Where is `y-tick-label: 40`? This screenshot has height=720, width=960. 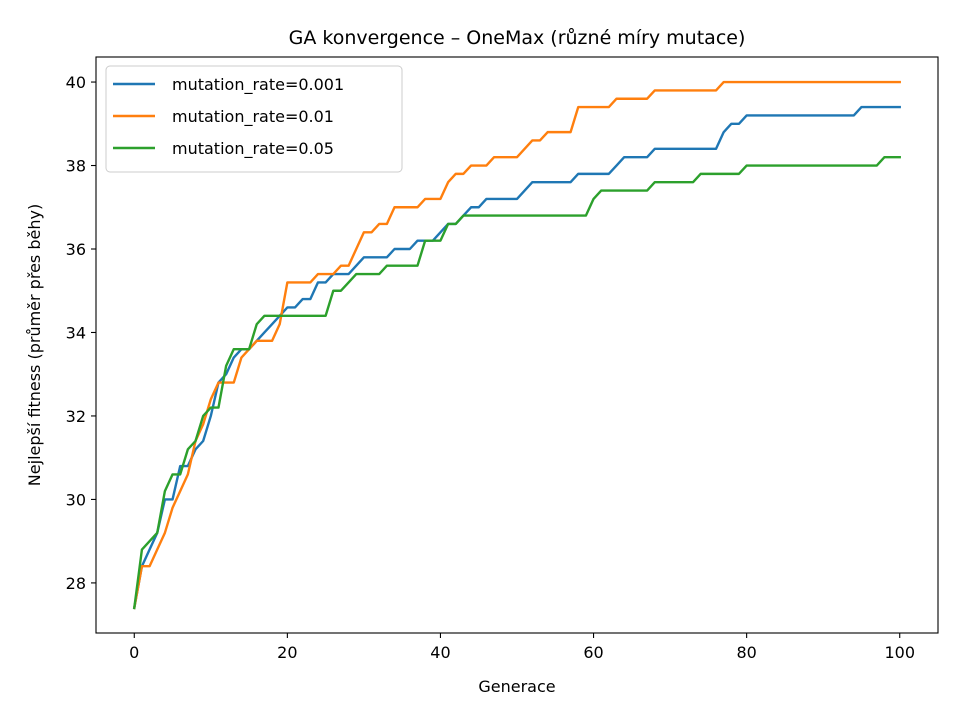
y-tick-label: 40 is located at coordinates (76, 82).